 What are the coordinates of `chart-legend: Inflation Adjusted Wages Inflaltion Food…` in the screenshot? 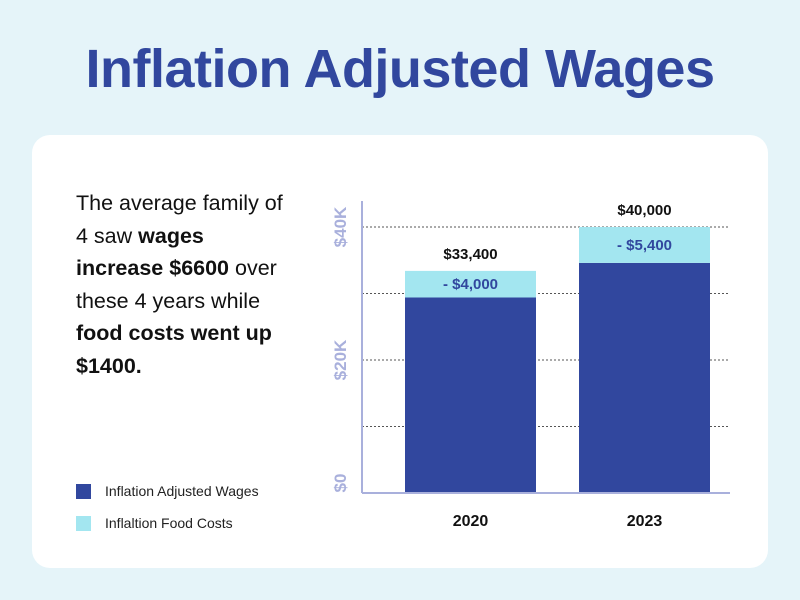 It's located at (167, 507).